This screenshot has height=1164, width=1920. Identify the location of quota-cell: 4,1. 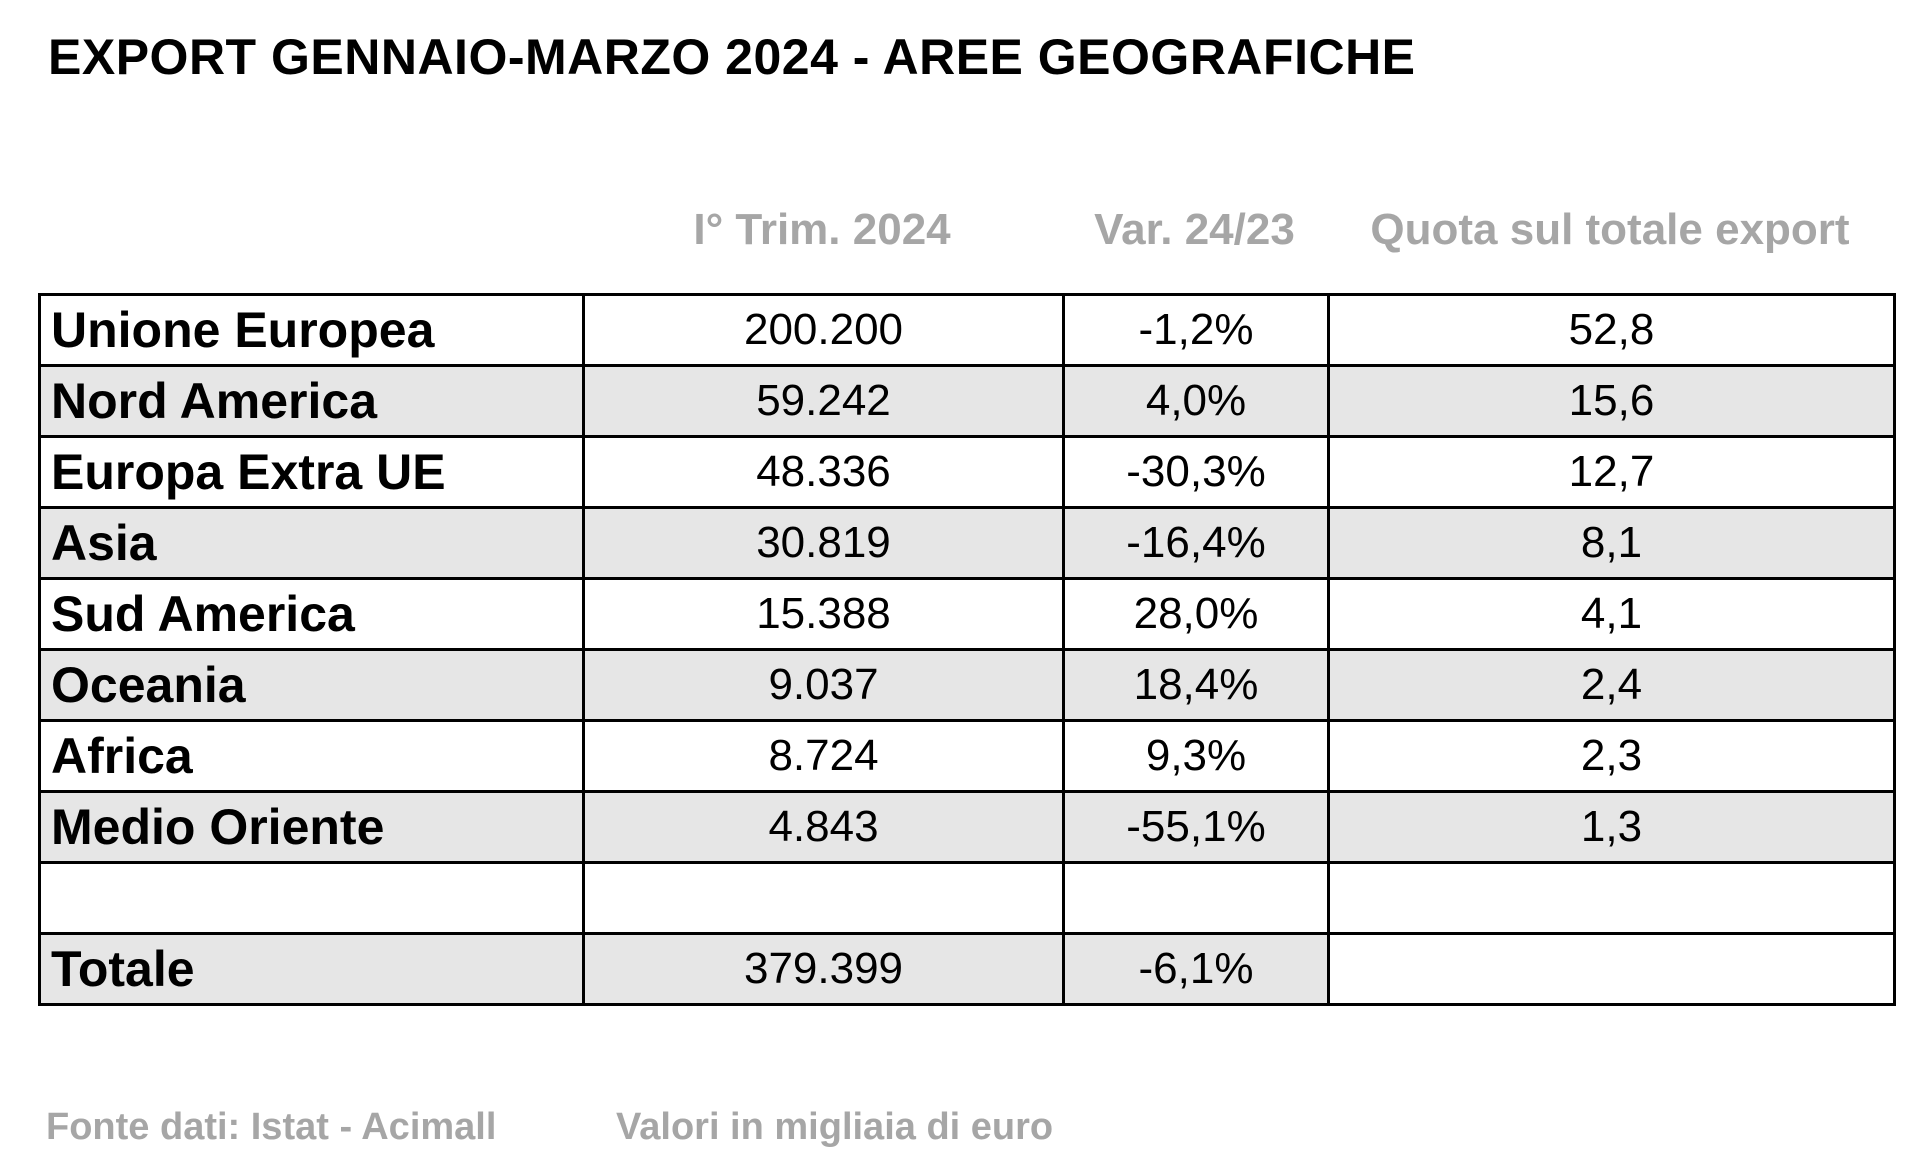
(1611, 614).